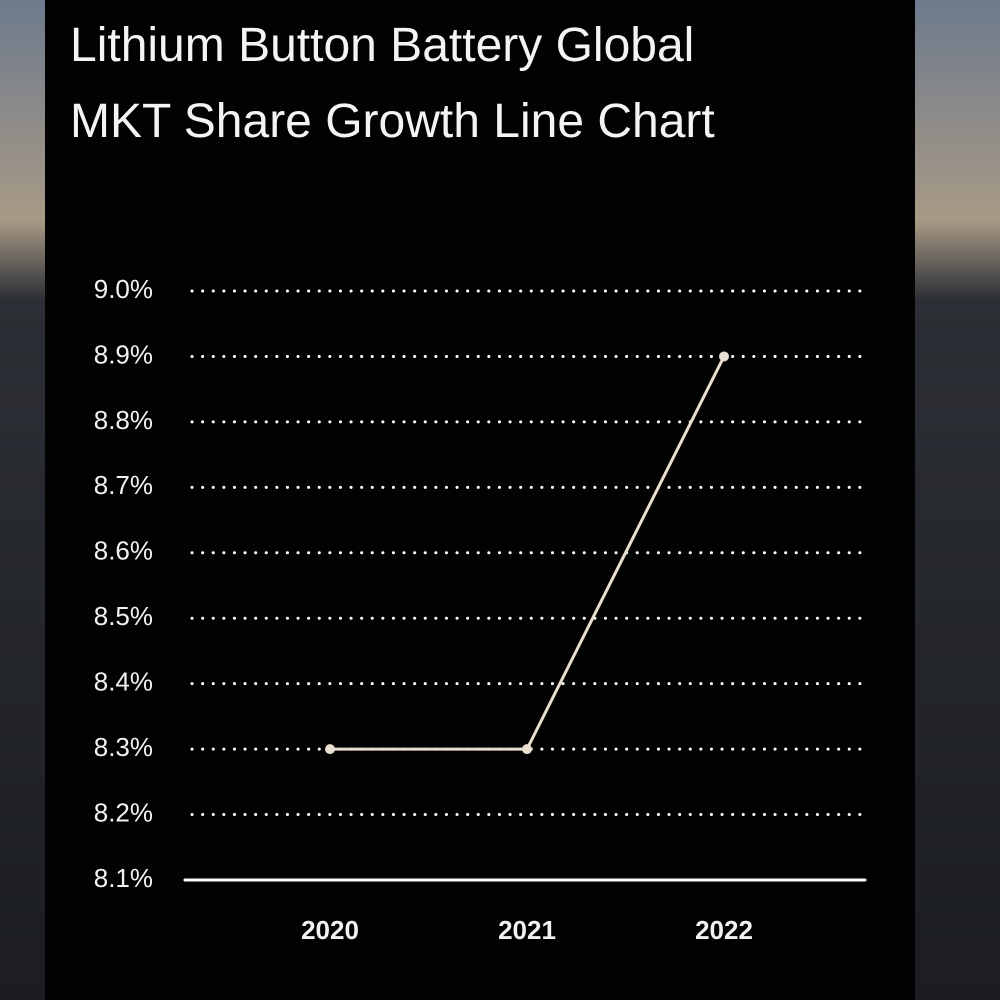 This screenshot has height=1000, width=1000. Describe the element at coordinates (123, 812) in the screenshot. I see `y-tick-label: 8.2%` at that location.